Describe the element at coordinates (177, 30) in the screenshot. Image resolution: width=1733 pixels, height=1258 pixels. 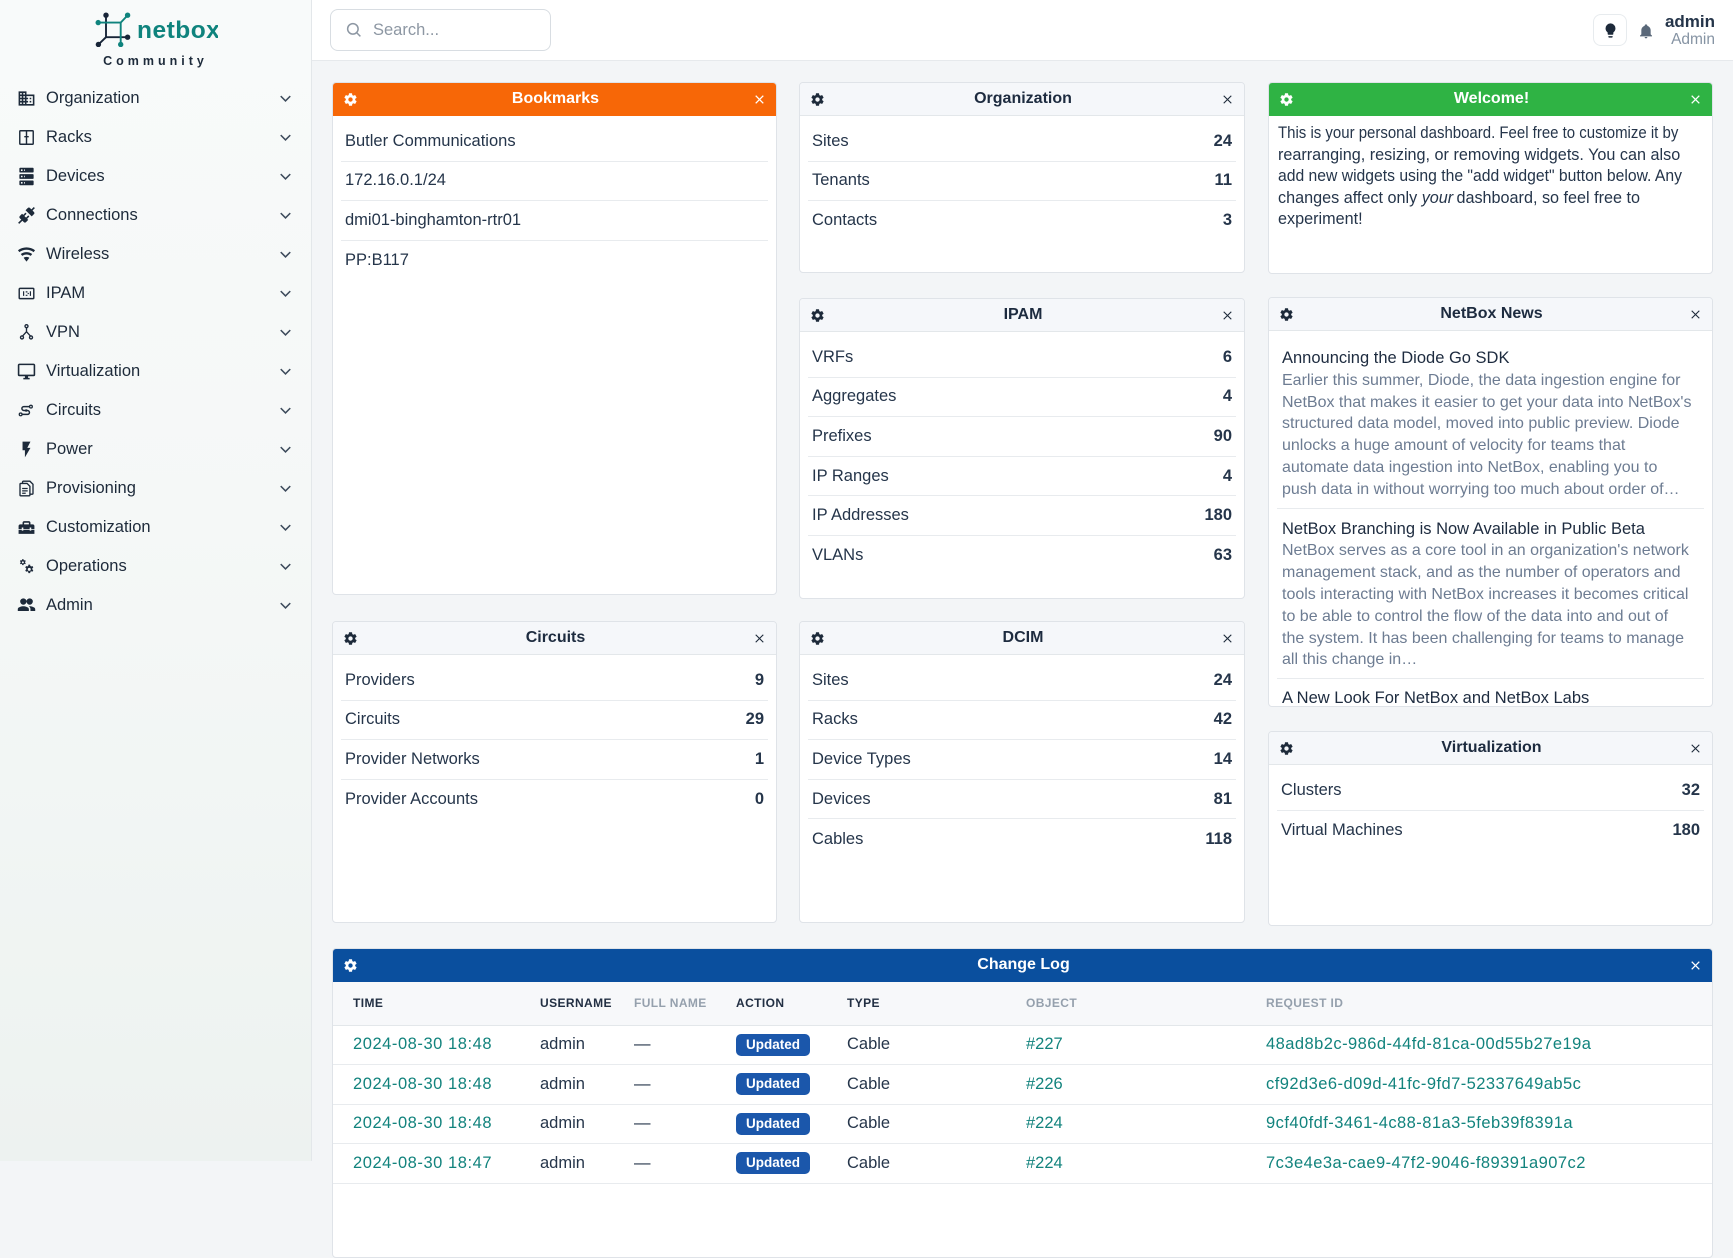
I see `svg-text: netbox` at that location.